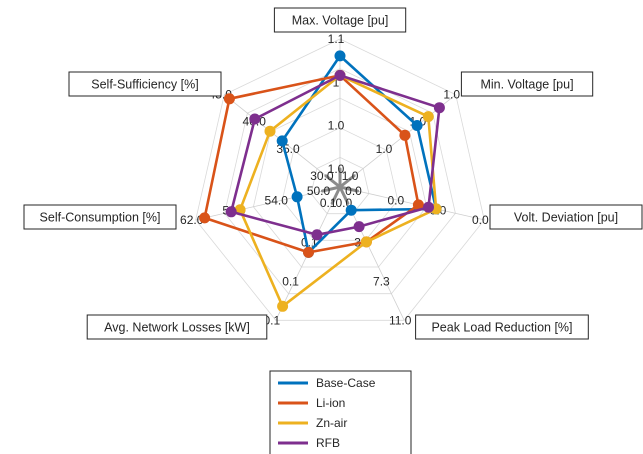 The image size is (643, 454). Describe the element at coordinates (336, 39) in the screenshot. I see `tick-label: 1.1` at that location.